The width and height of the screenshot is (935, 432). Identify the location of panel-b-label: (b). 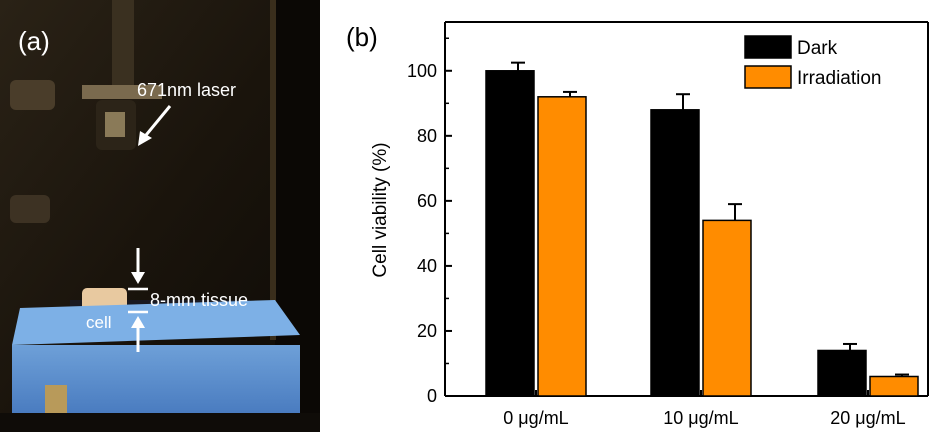
(362, 37).